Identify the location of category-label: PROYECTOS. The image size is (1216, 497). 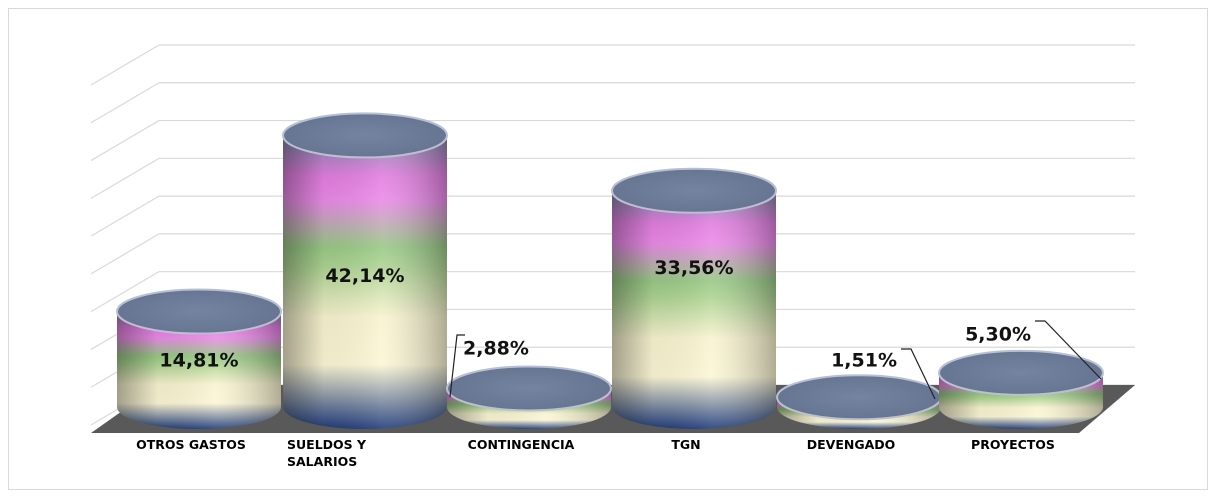
(1013, 444).